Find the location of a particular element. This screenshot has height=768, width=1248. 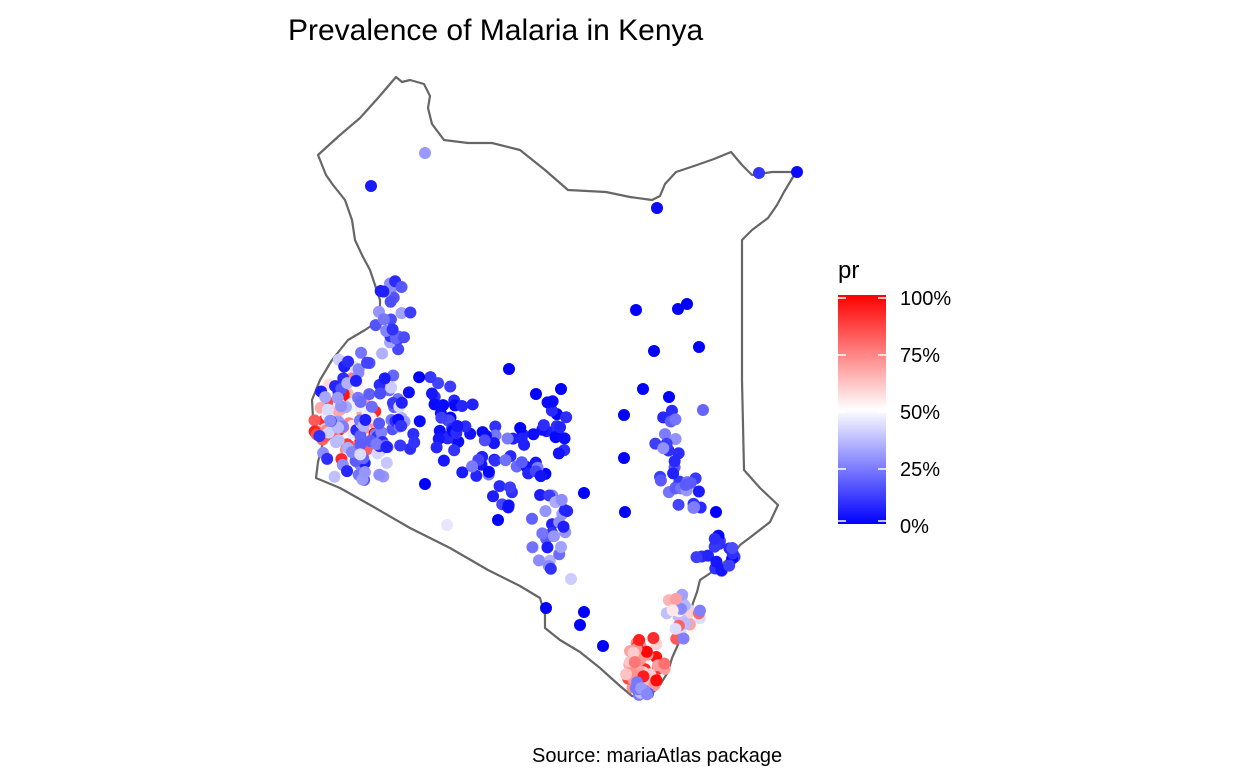

legend-label-50: 50% is located at coordinates (920, 413).